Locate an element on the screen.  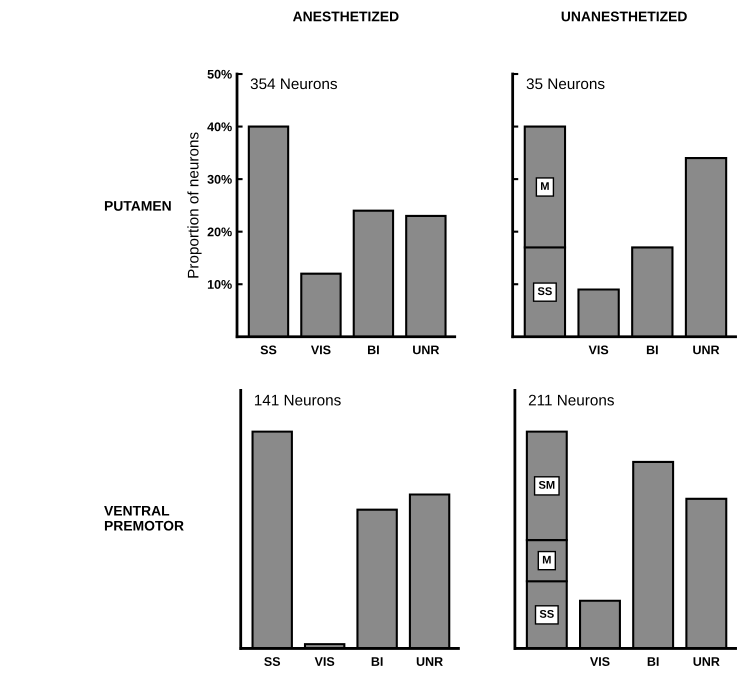
chart-subtitle: 211 Neurons is located at coordinates (571, 400).